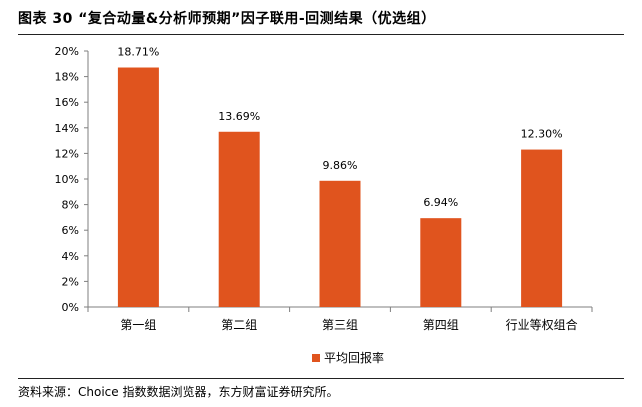 This screenshot has height=407, width=642. What do you see at coordinates (70, 230) in the screenshot?
I see `y-tick-label: 6%` at bounding box center [70, 230].